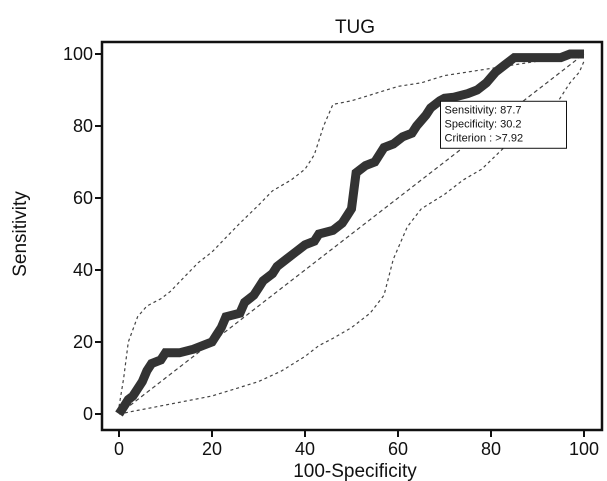  I want to click on x-tick-label: 0, so click(119, 449).